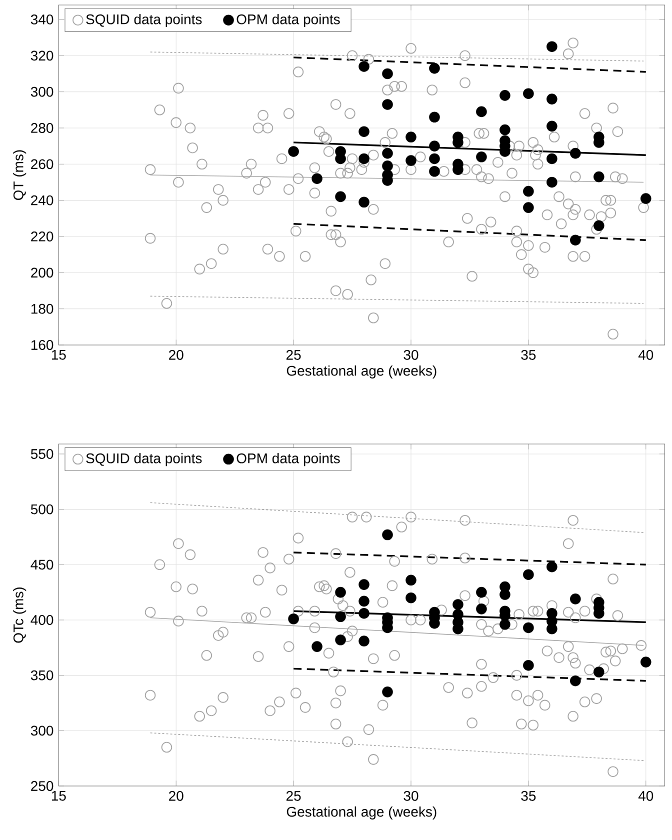  I want to click on y-tick-label: 350, so click(42, 675).